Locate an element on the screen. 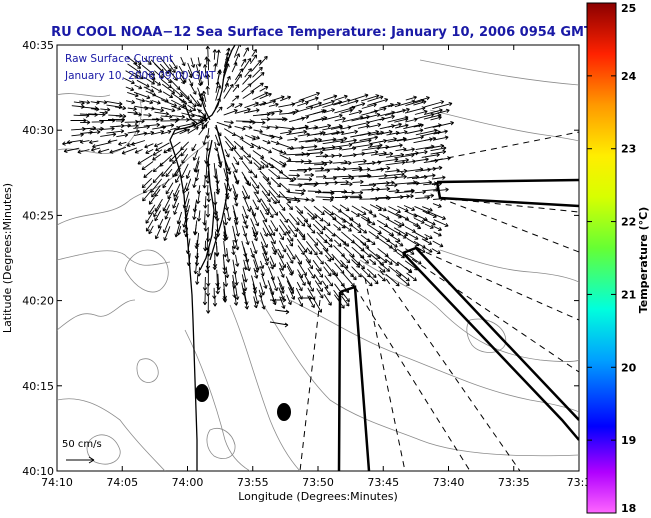  colorbar-tick-label: 25 is located at coordinates (628, 8).